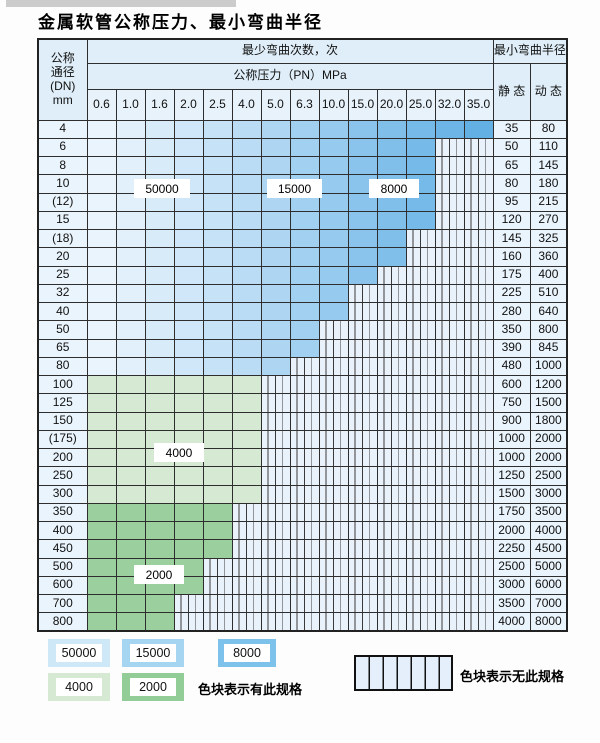 The height and width of the screenshot is (743, 600). What do you see at coordinates (62, 311) in the screenshot?
I see `dn-cell: 40` at bounding box center [62, 311].